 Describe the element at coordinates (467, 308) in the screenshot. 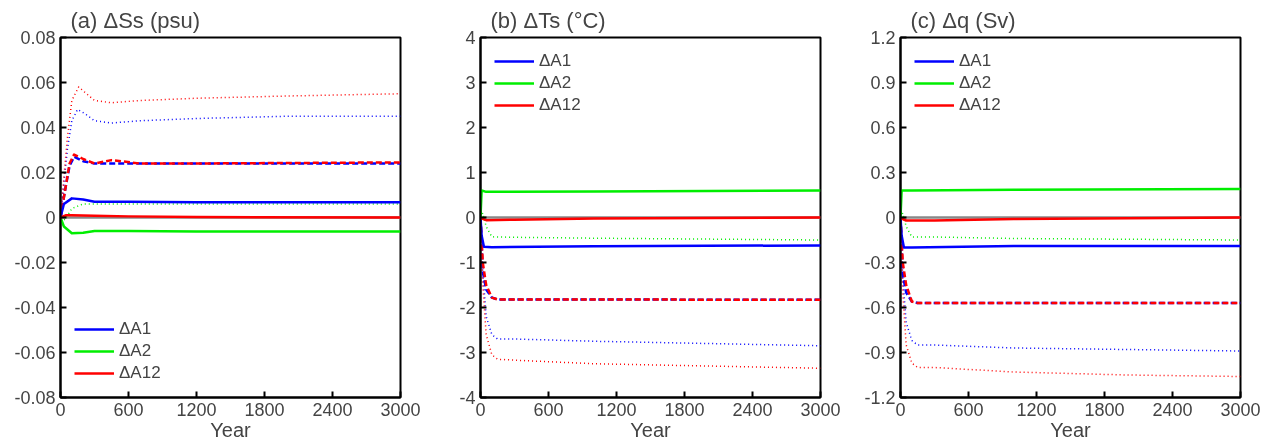

I see `y-tick-label: -2` at that location.